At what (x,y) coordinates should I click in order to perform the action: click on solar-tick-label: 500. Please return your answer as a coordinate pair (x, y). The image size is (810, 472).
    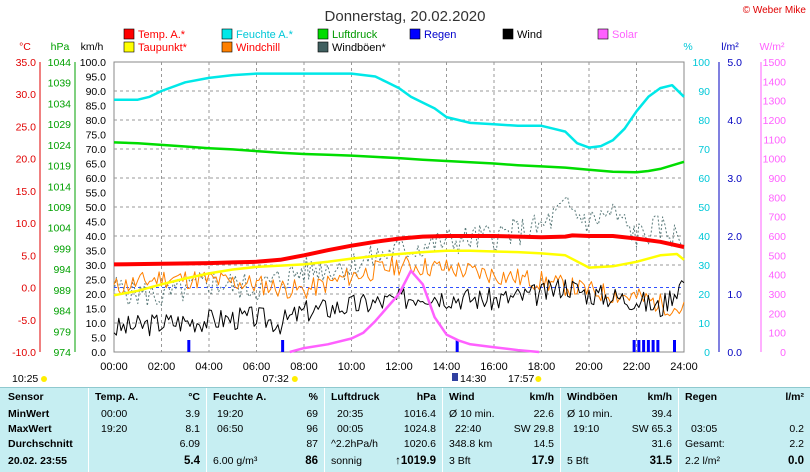
    Looking at the image, I should click on (777, 256).